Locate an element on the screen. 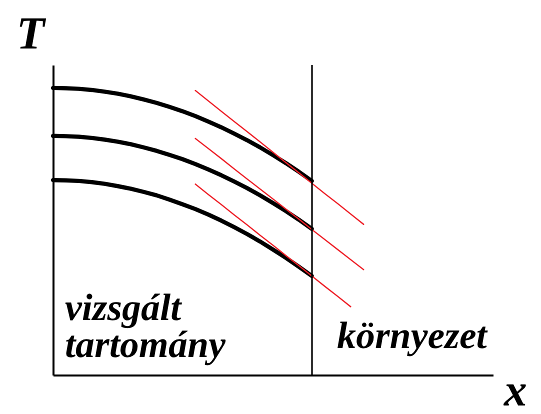  x-axis-title: x is located at coordinates (515, 389).